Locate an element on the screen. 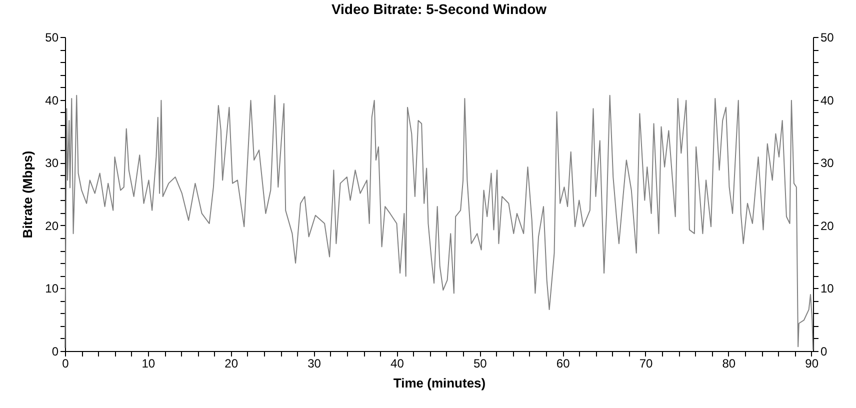 The width and height of the screenshot is (856, 408). x-tick-label: 60 is located at coordinates (563, 363).